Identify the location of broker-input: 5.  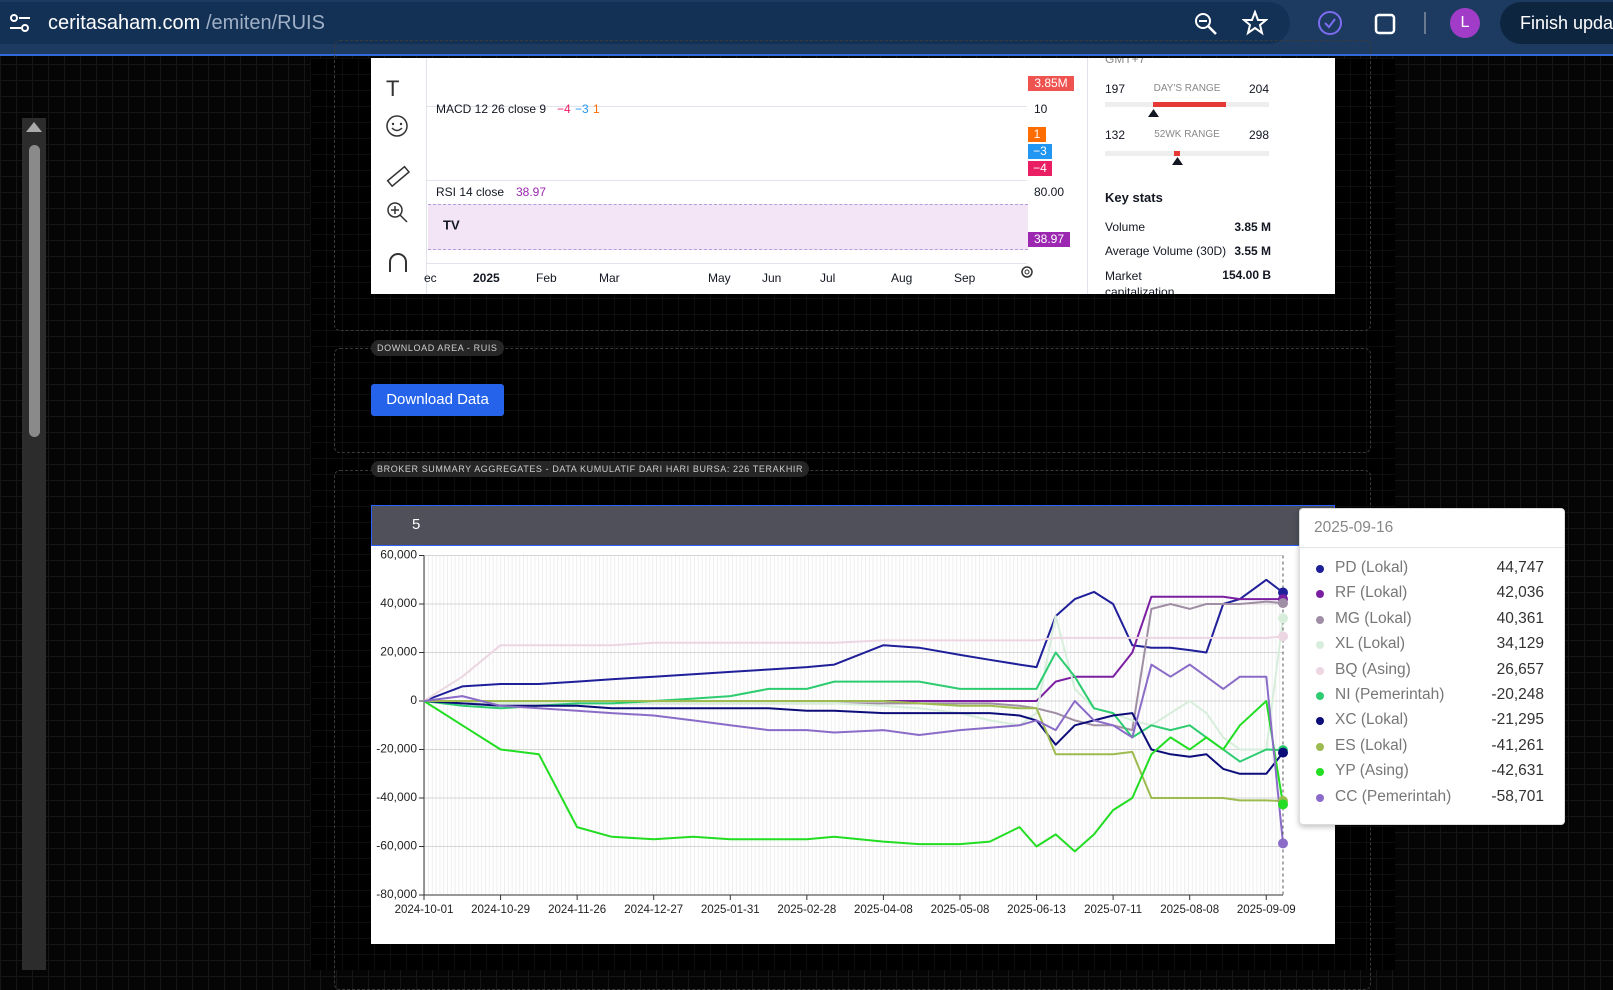
(853, 525).